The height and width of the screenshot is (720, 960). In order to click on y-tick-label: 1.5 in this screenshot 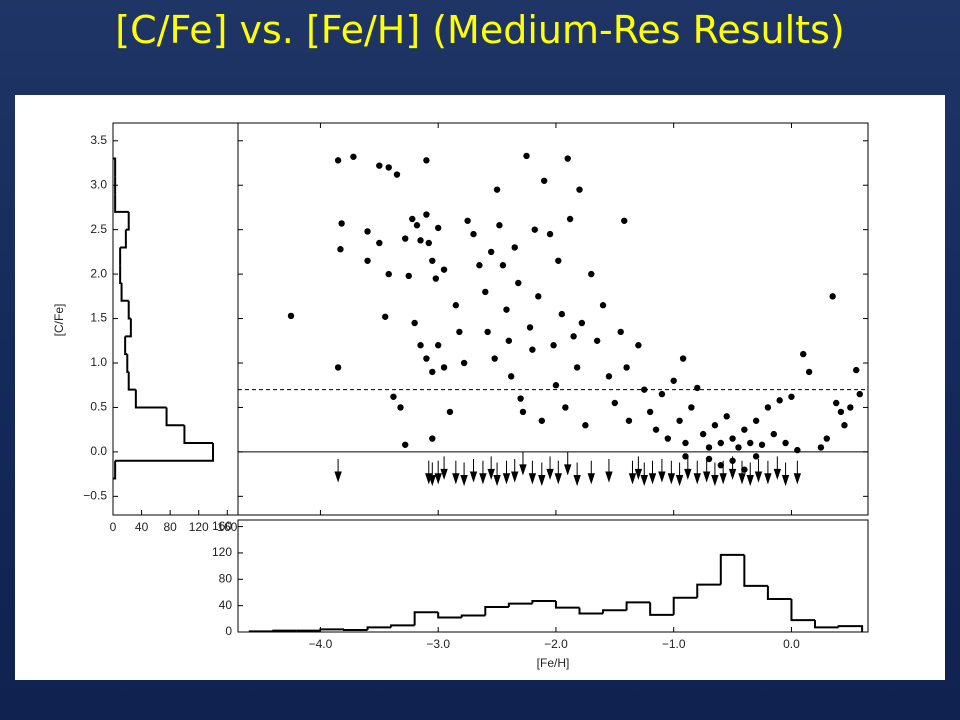, I will do `click(98, 318)`.